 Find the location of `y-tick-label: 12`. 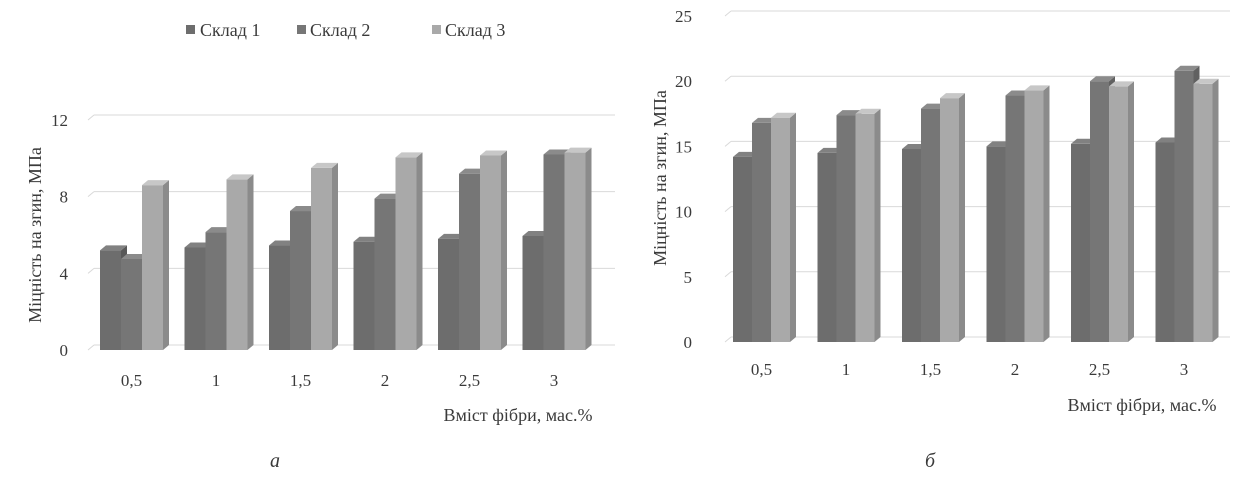

y-tick-label: 12 is located at coordinates (59, 120).